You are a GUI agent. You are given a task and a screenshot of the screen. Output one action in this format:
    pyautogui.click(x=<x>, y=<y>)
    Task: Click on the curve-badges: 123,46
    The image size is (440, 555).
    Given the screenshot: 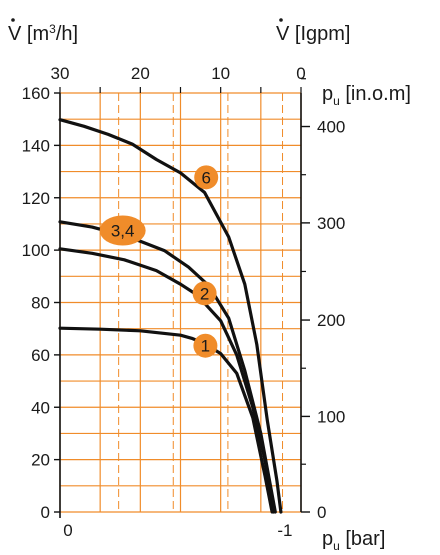 What is the action you would take?
    pyautogui.click(x=159, y=261)
    